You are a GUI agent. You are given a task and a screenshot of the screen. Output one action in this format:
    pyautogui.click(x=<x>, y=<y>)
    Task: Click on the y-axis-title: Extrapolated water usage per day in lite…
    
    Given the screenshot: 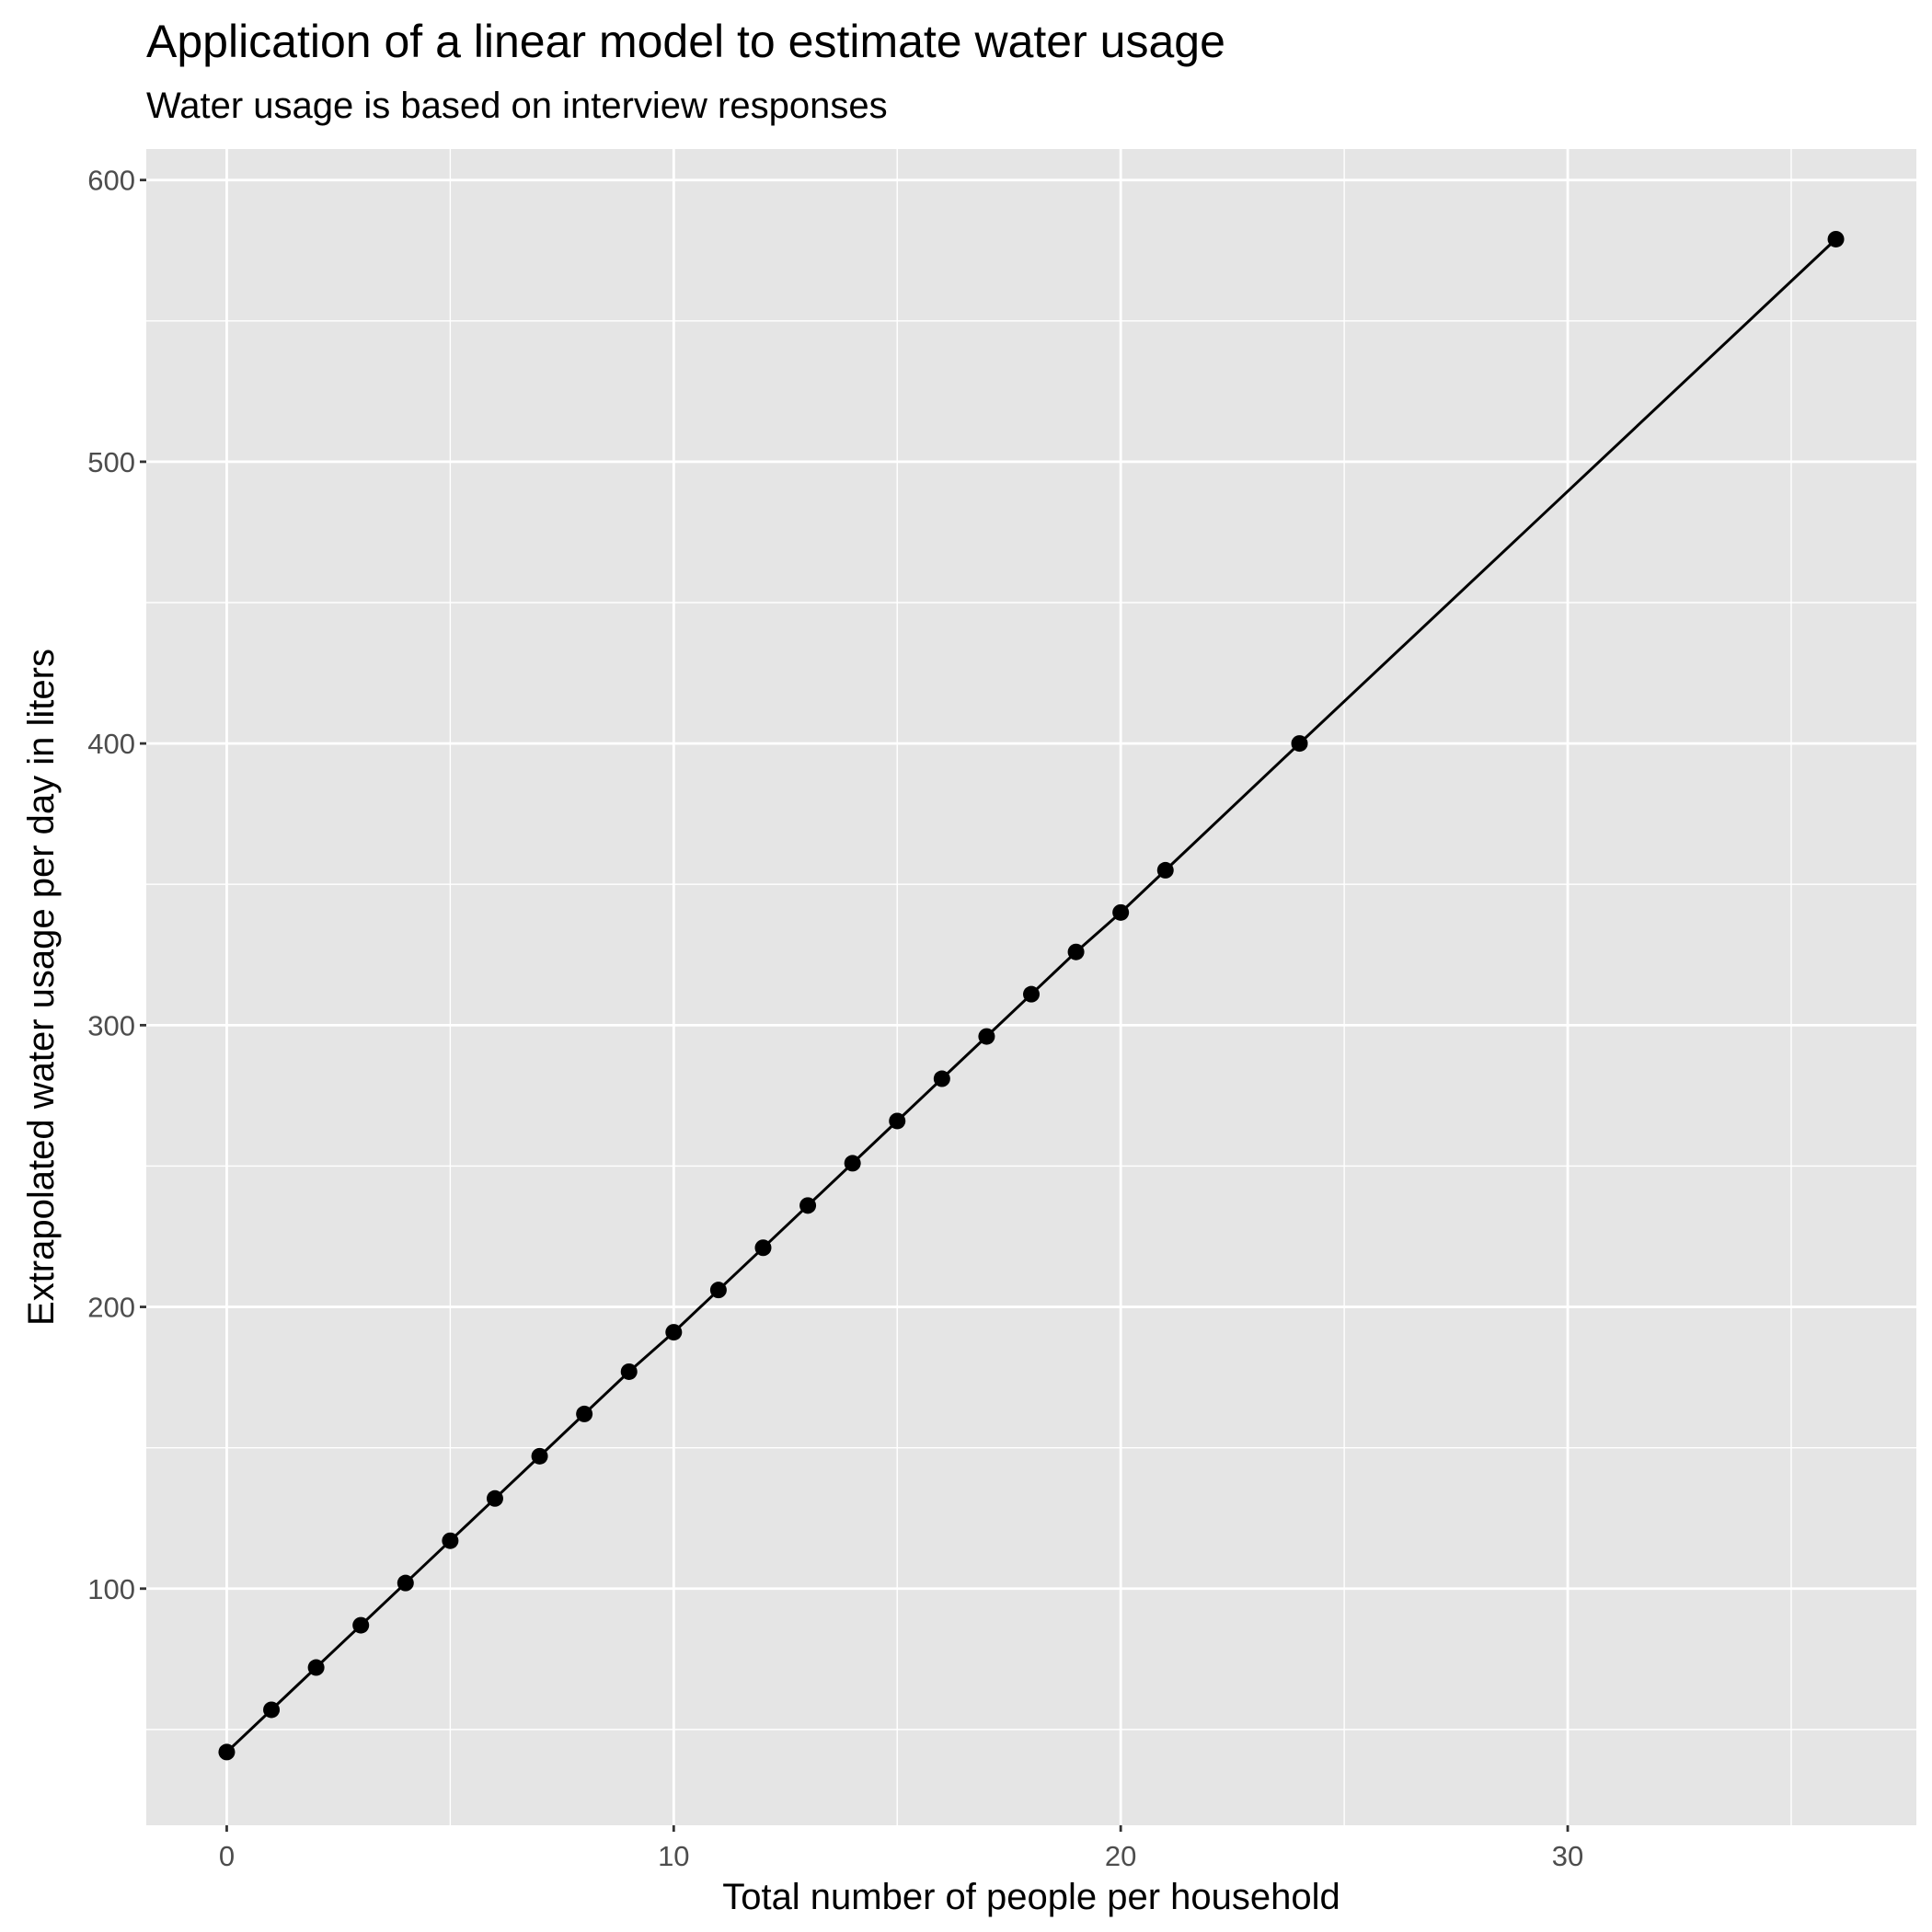 What is the action you would take?
    pyautogui.click(x=41, y=987)
    